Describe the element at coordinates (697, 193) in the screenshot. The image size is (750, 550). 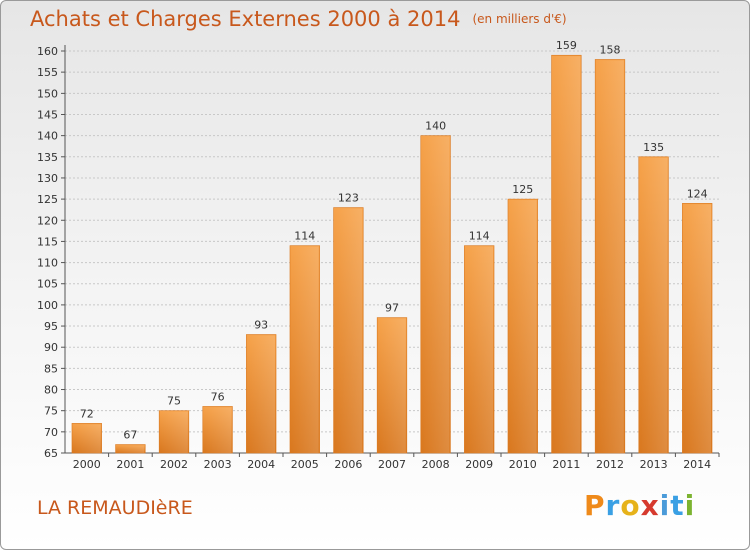
I see `data-label: 124` at that location.